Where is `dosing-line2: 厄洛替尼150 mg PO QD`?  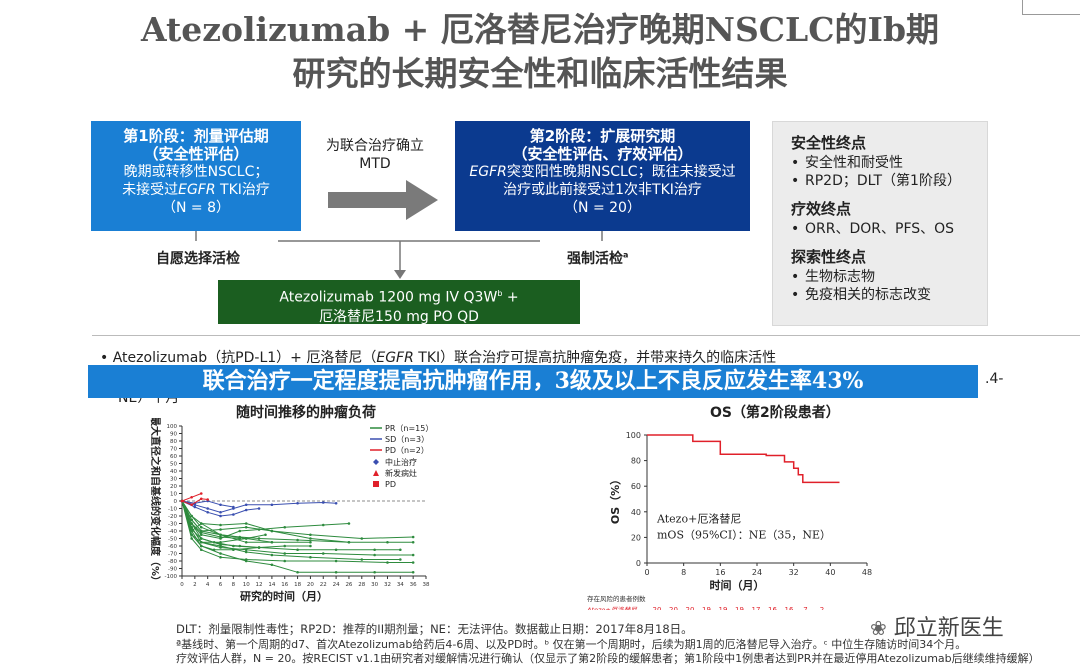 dosing-line2: 厄洛替尼150 mg PO QD is located at coordinates (399, 316).